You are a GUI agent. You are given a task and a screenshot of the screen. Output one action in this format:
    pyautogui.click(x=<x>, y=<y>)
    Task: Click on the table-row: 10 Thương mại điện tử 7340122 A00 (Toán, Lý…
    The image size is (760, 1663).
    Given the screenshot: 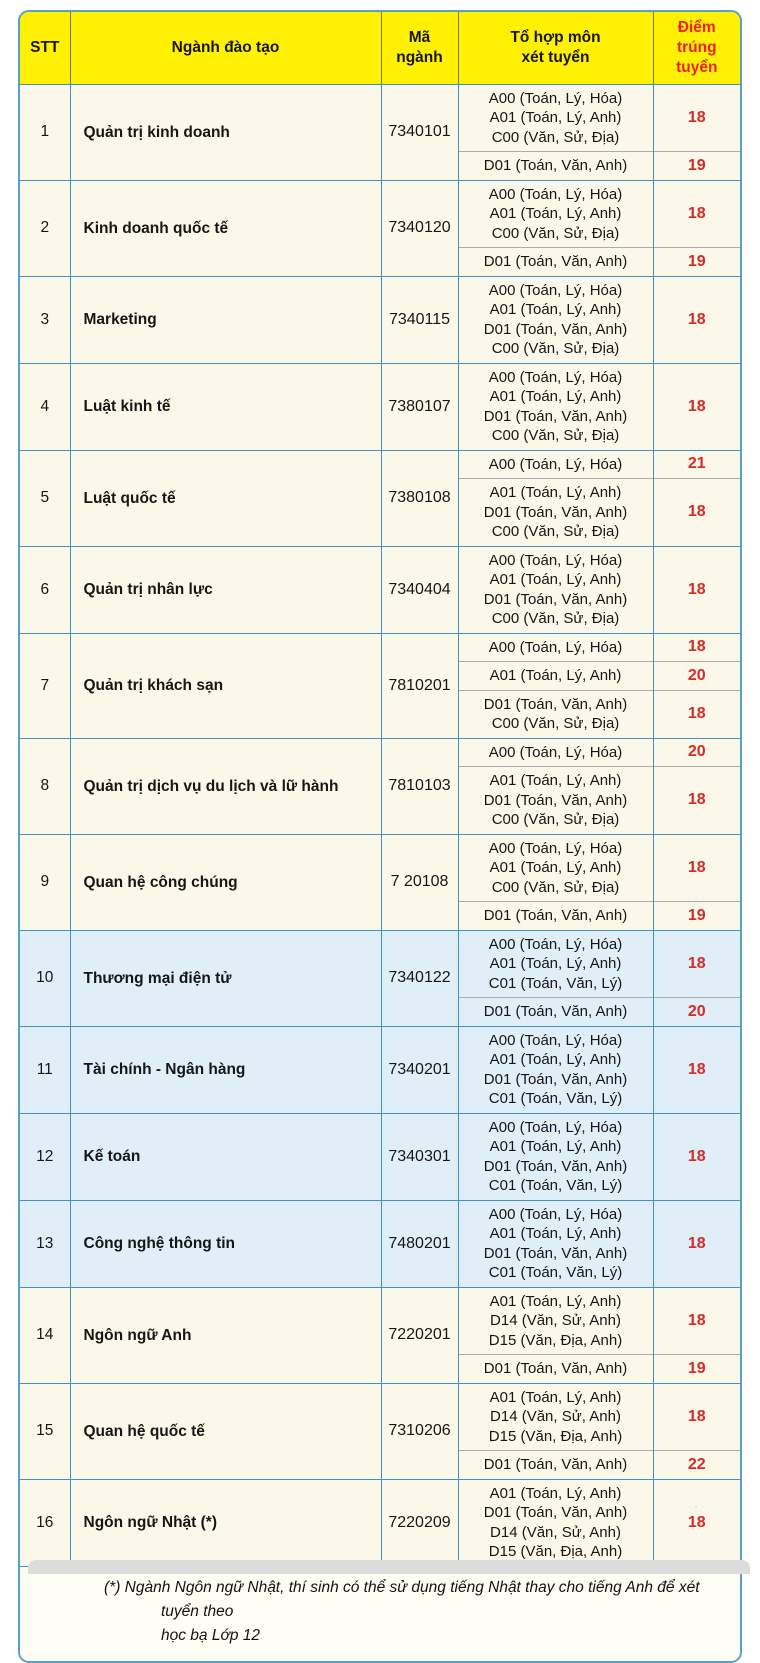 What is the action you would take?
    pyautogui.click(x=380, y=977)
    